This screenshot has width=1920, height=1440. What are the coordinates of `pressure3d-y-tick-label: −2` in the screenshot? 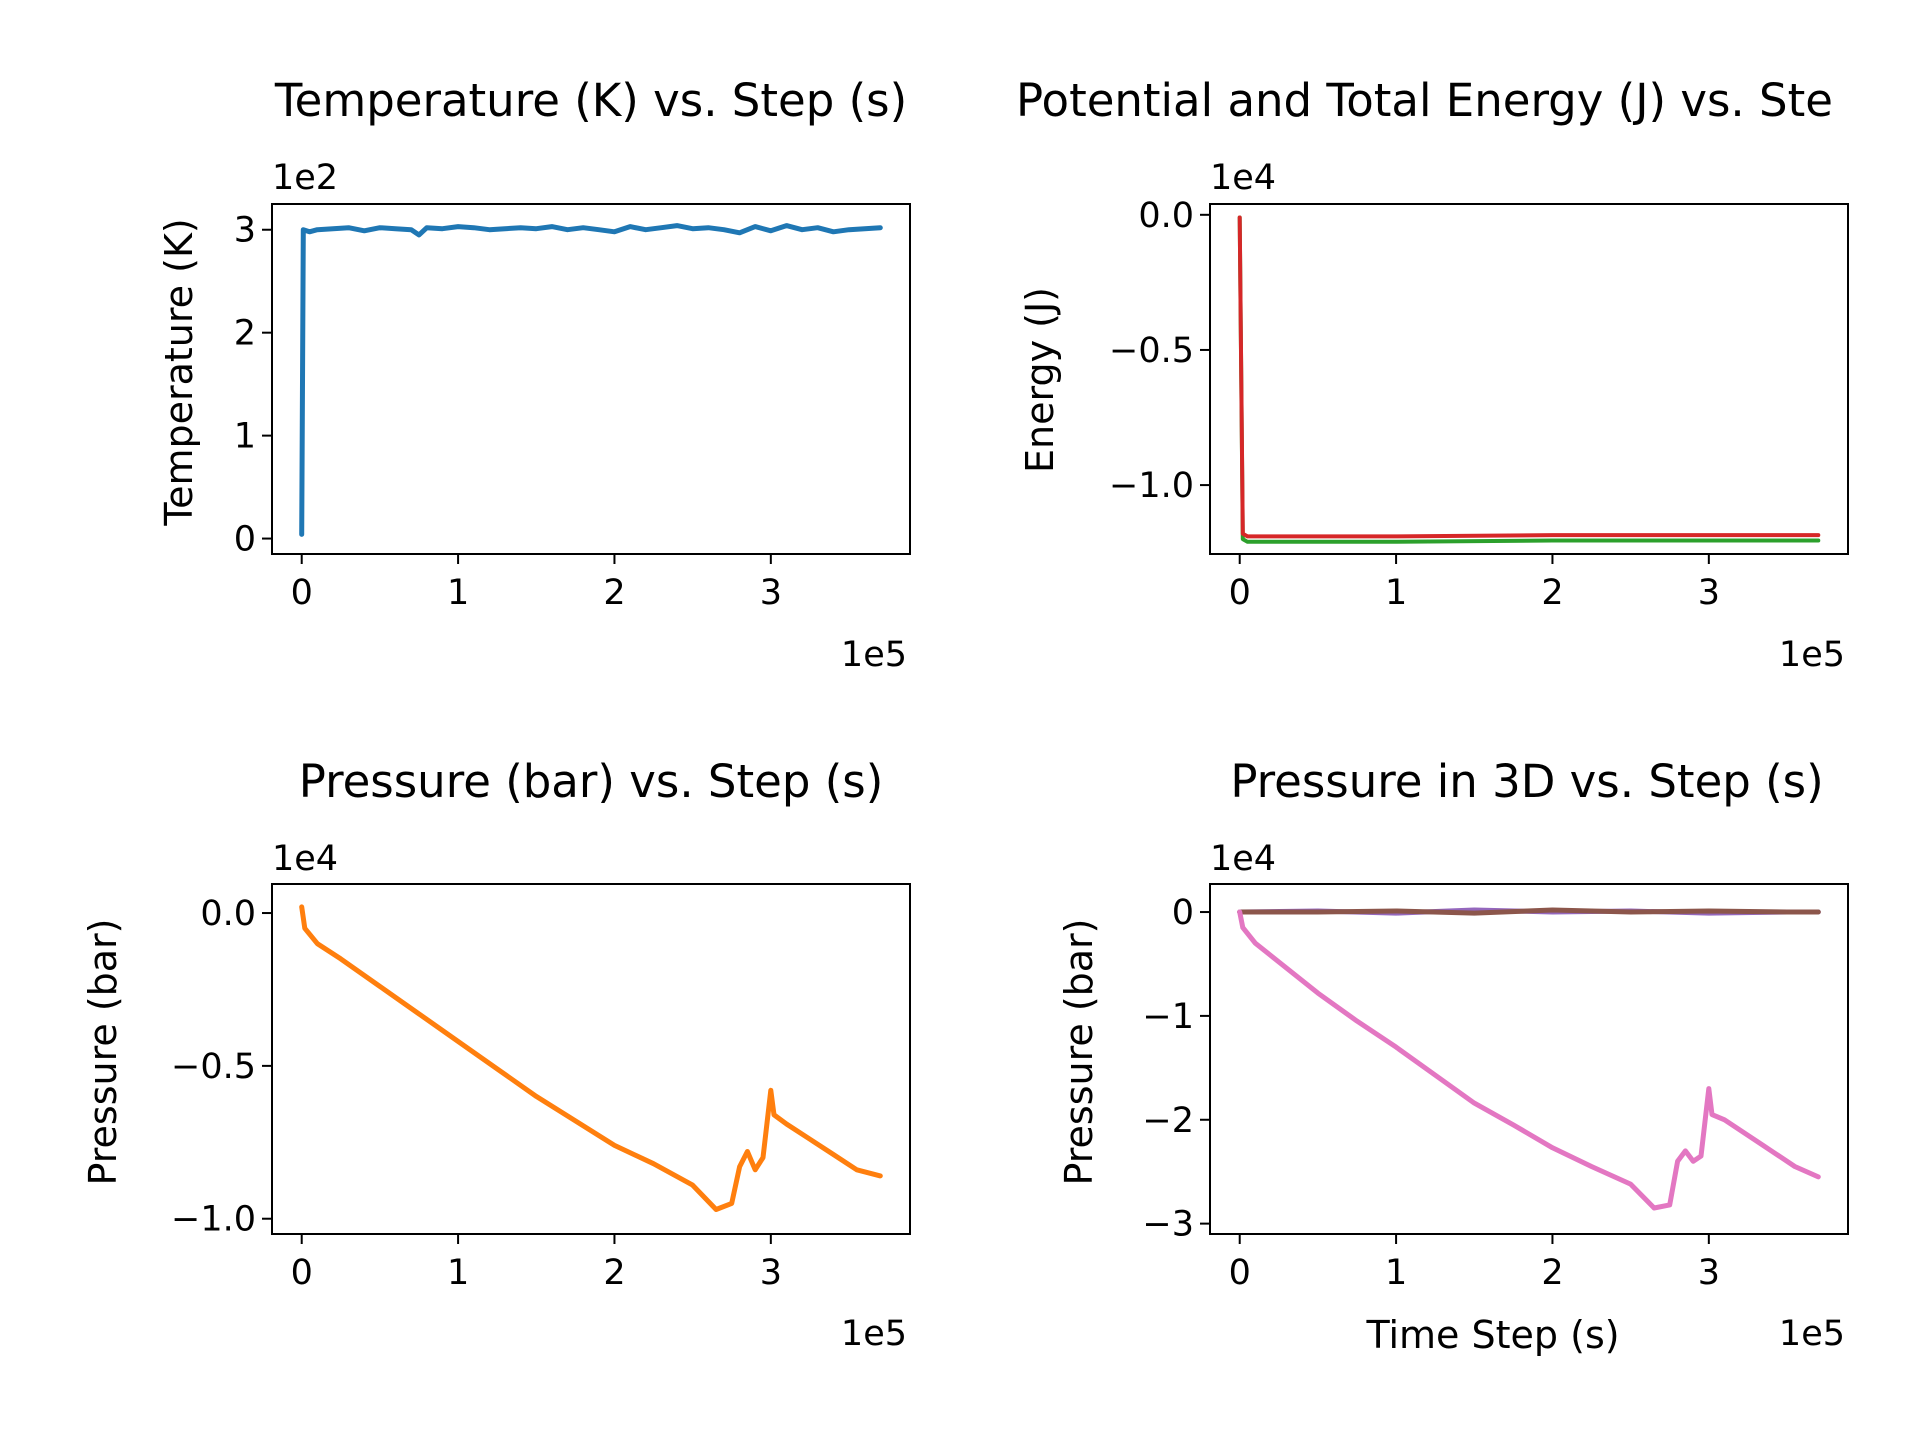 It's located at (1168, 1121).